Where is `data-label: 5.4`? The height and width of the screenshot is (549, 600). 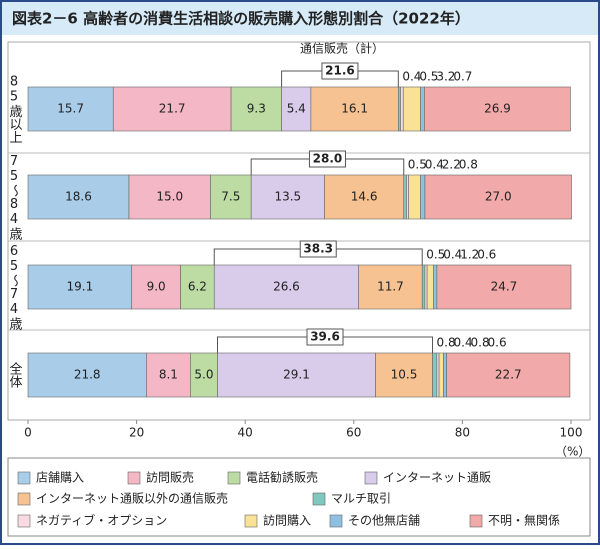
data-label: 5.4 is located at coordinates (296, 109).